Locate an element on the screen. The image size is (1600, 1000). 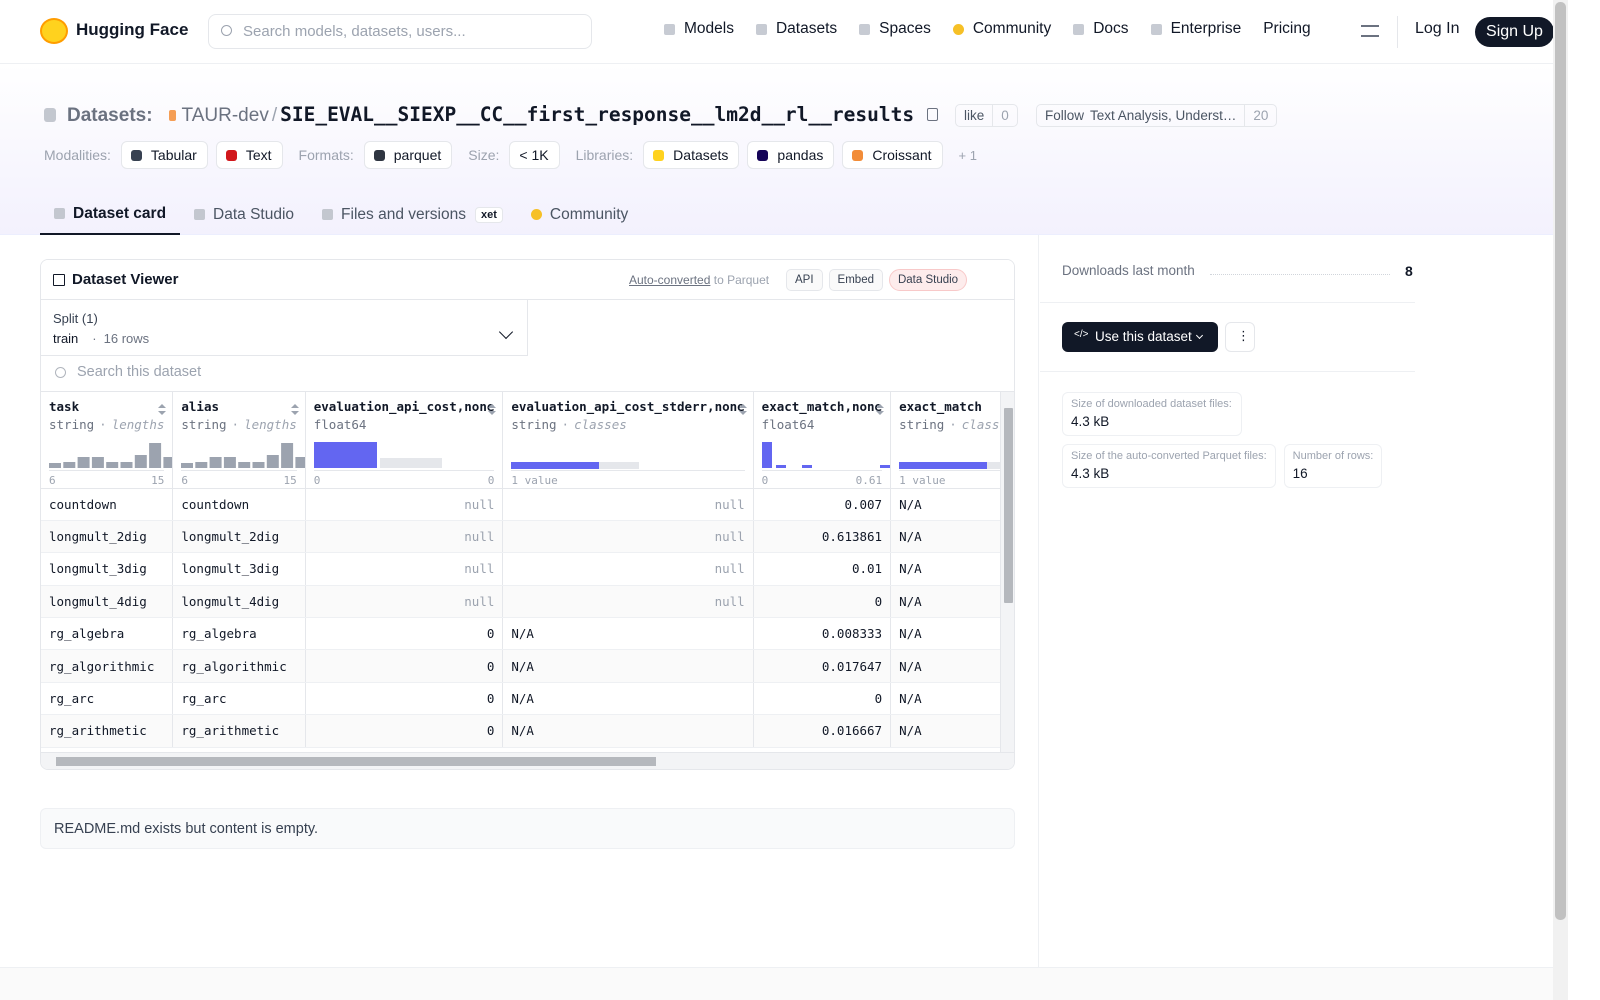
dotted-line is located at coordinates (1300, 274).